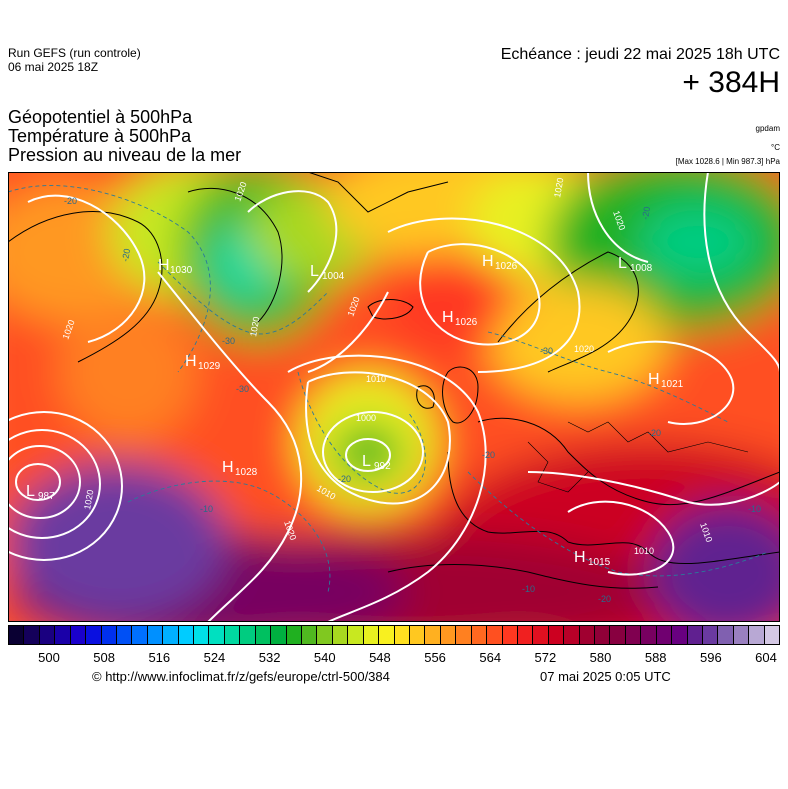  Describe the element at coordinates (655, 657) in the screenshot. I see `colorbar-tick-label: 588` at that location.